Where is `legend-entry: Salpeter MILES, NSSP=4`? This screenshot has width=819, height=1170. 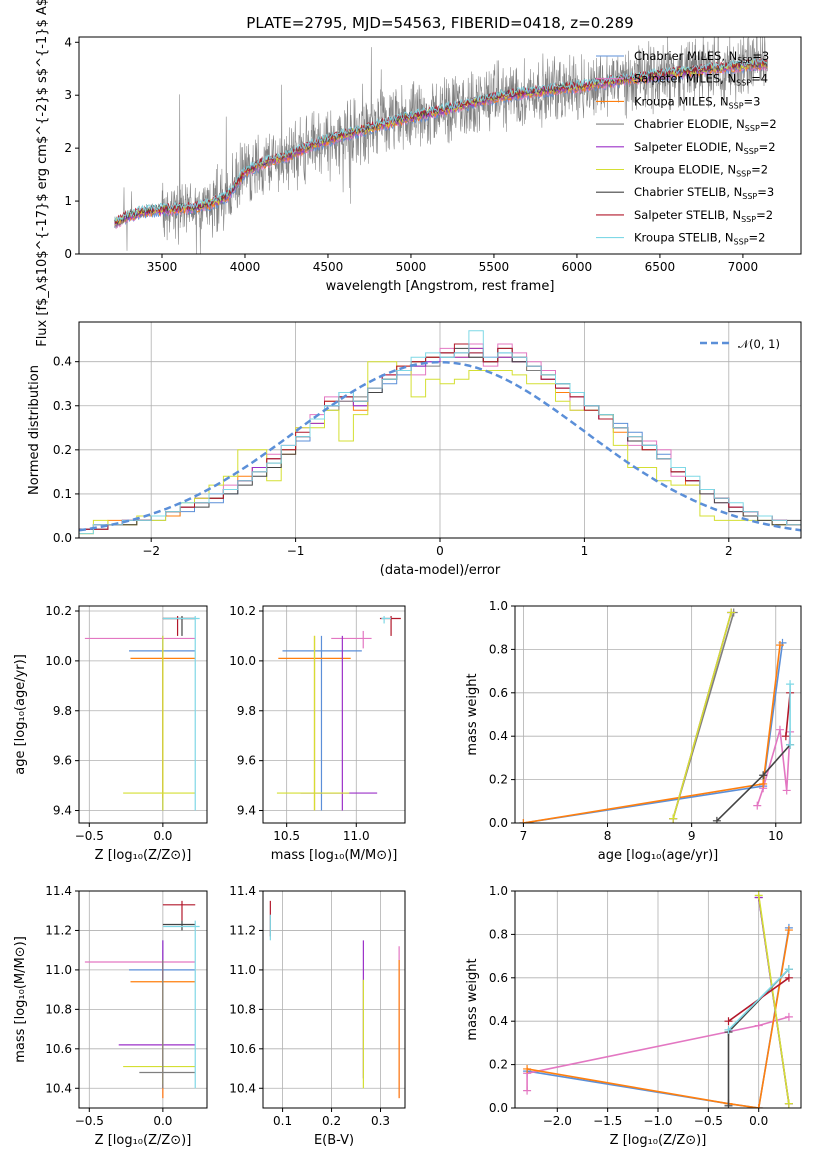 legend-entry: Salpeter MILES, NSSP=4 is located at coordinates (701, 80).